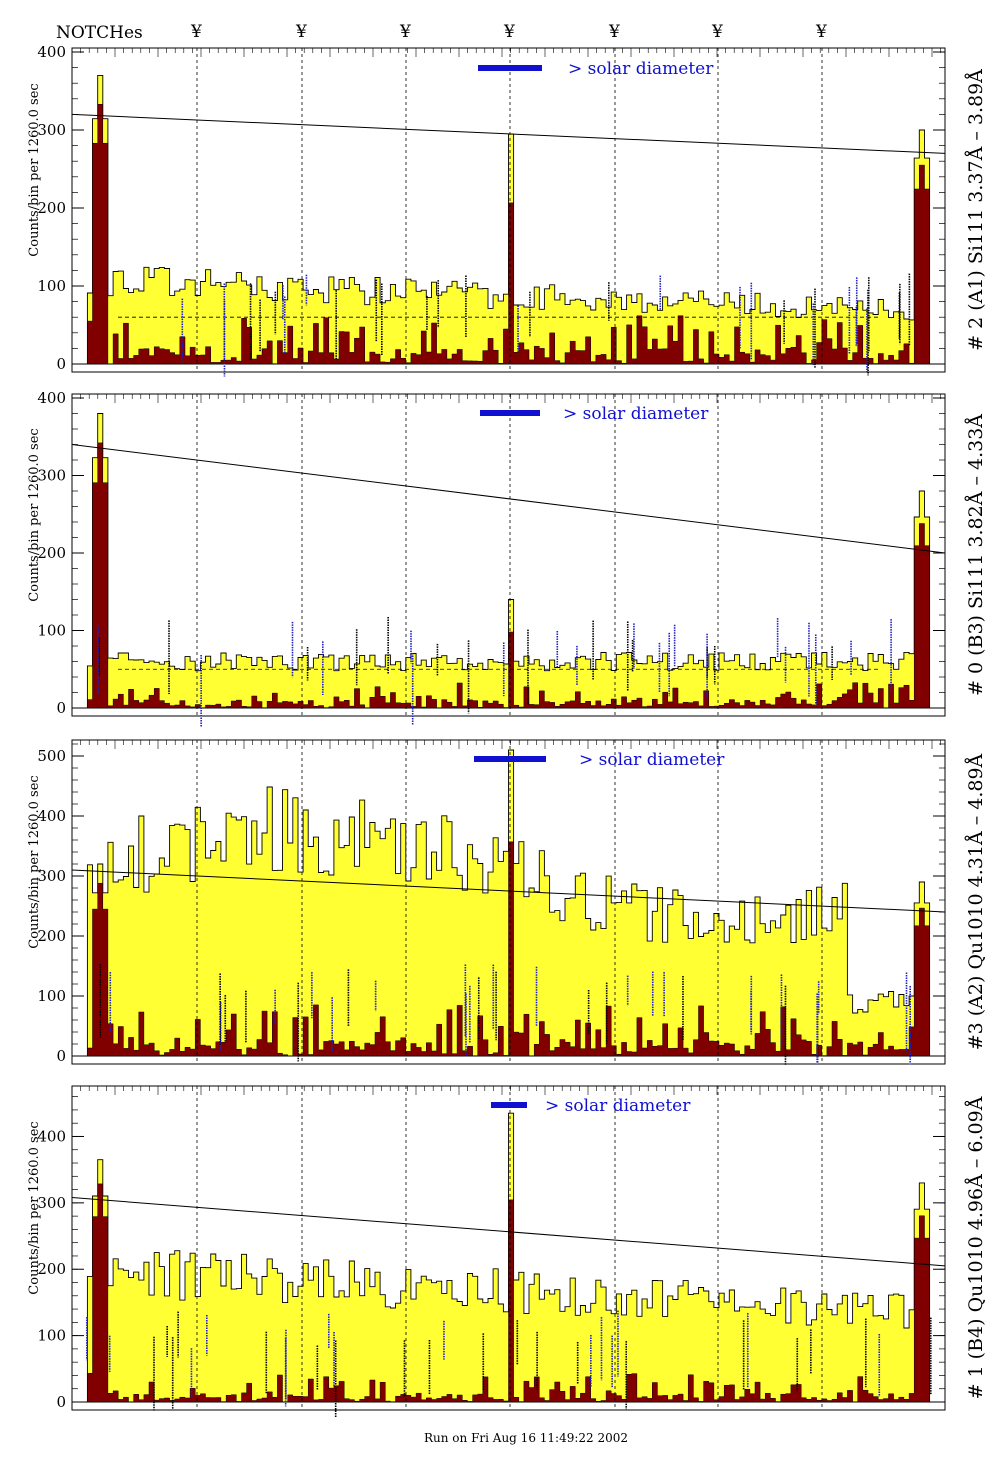 The image size is (1004, 1476). I want to click on panel-title: # 0 (B3) Si111 3.82Å – 4.33Å, so click(976, 555).